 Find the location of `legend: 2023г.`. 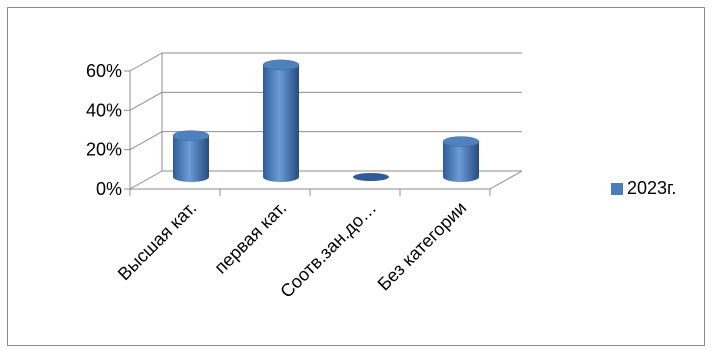

legend: 2023г. is located at coordinates (643, 188).